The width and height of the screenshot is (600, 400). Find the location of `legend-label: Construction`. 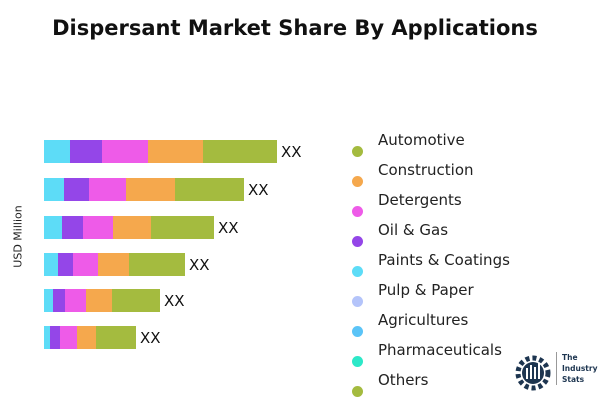

legend-label: Construction is located at coordinates (426, 170).